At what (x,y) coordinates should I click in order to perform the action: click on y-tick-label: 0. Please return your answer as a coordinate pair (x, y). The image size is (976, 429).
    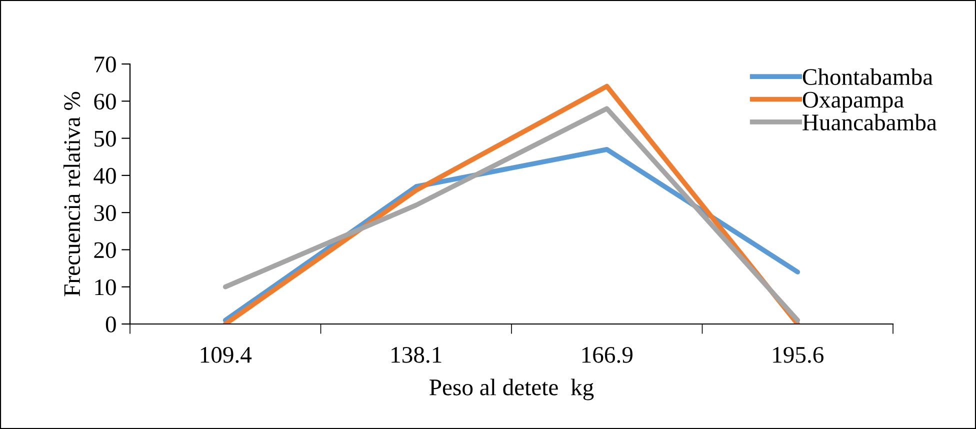
    Looking at the image, I should click on (111, 324).